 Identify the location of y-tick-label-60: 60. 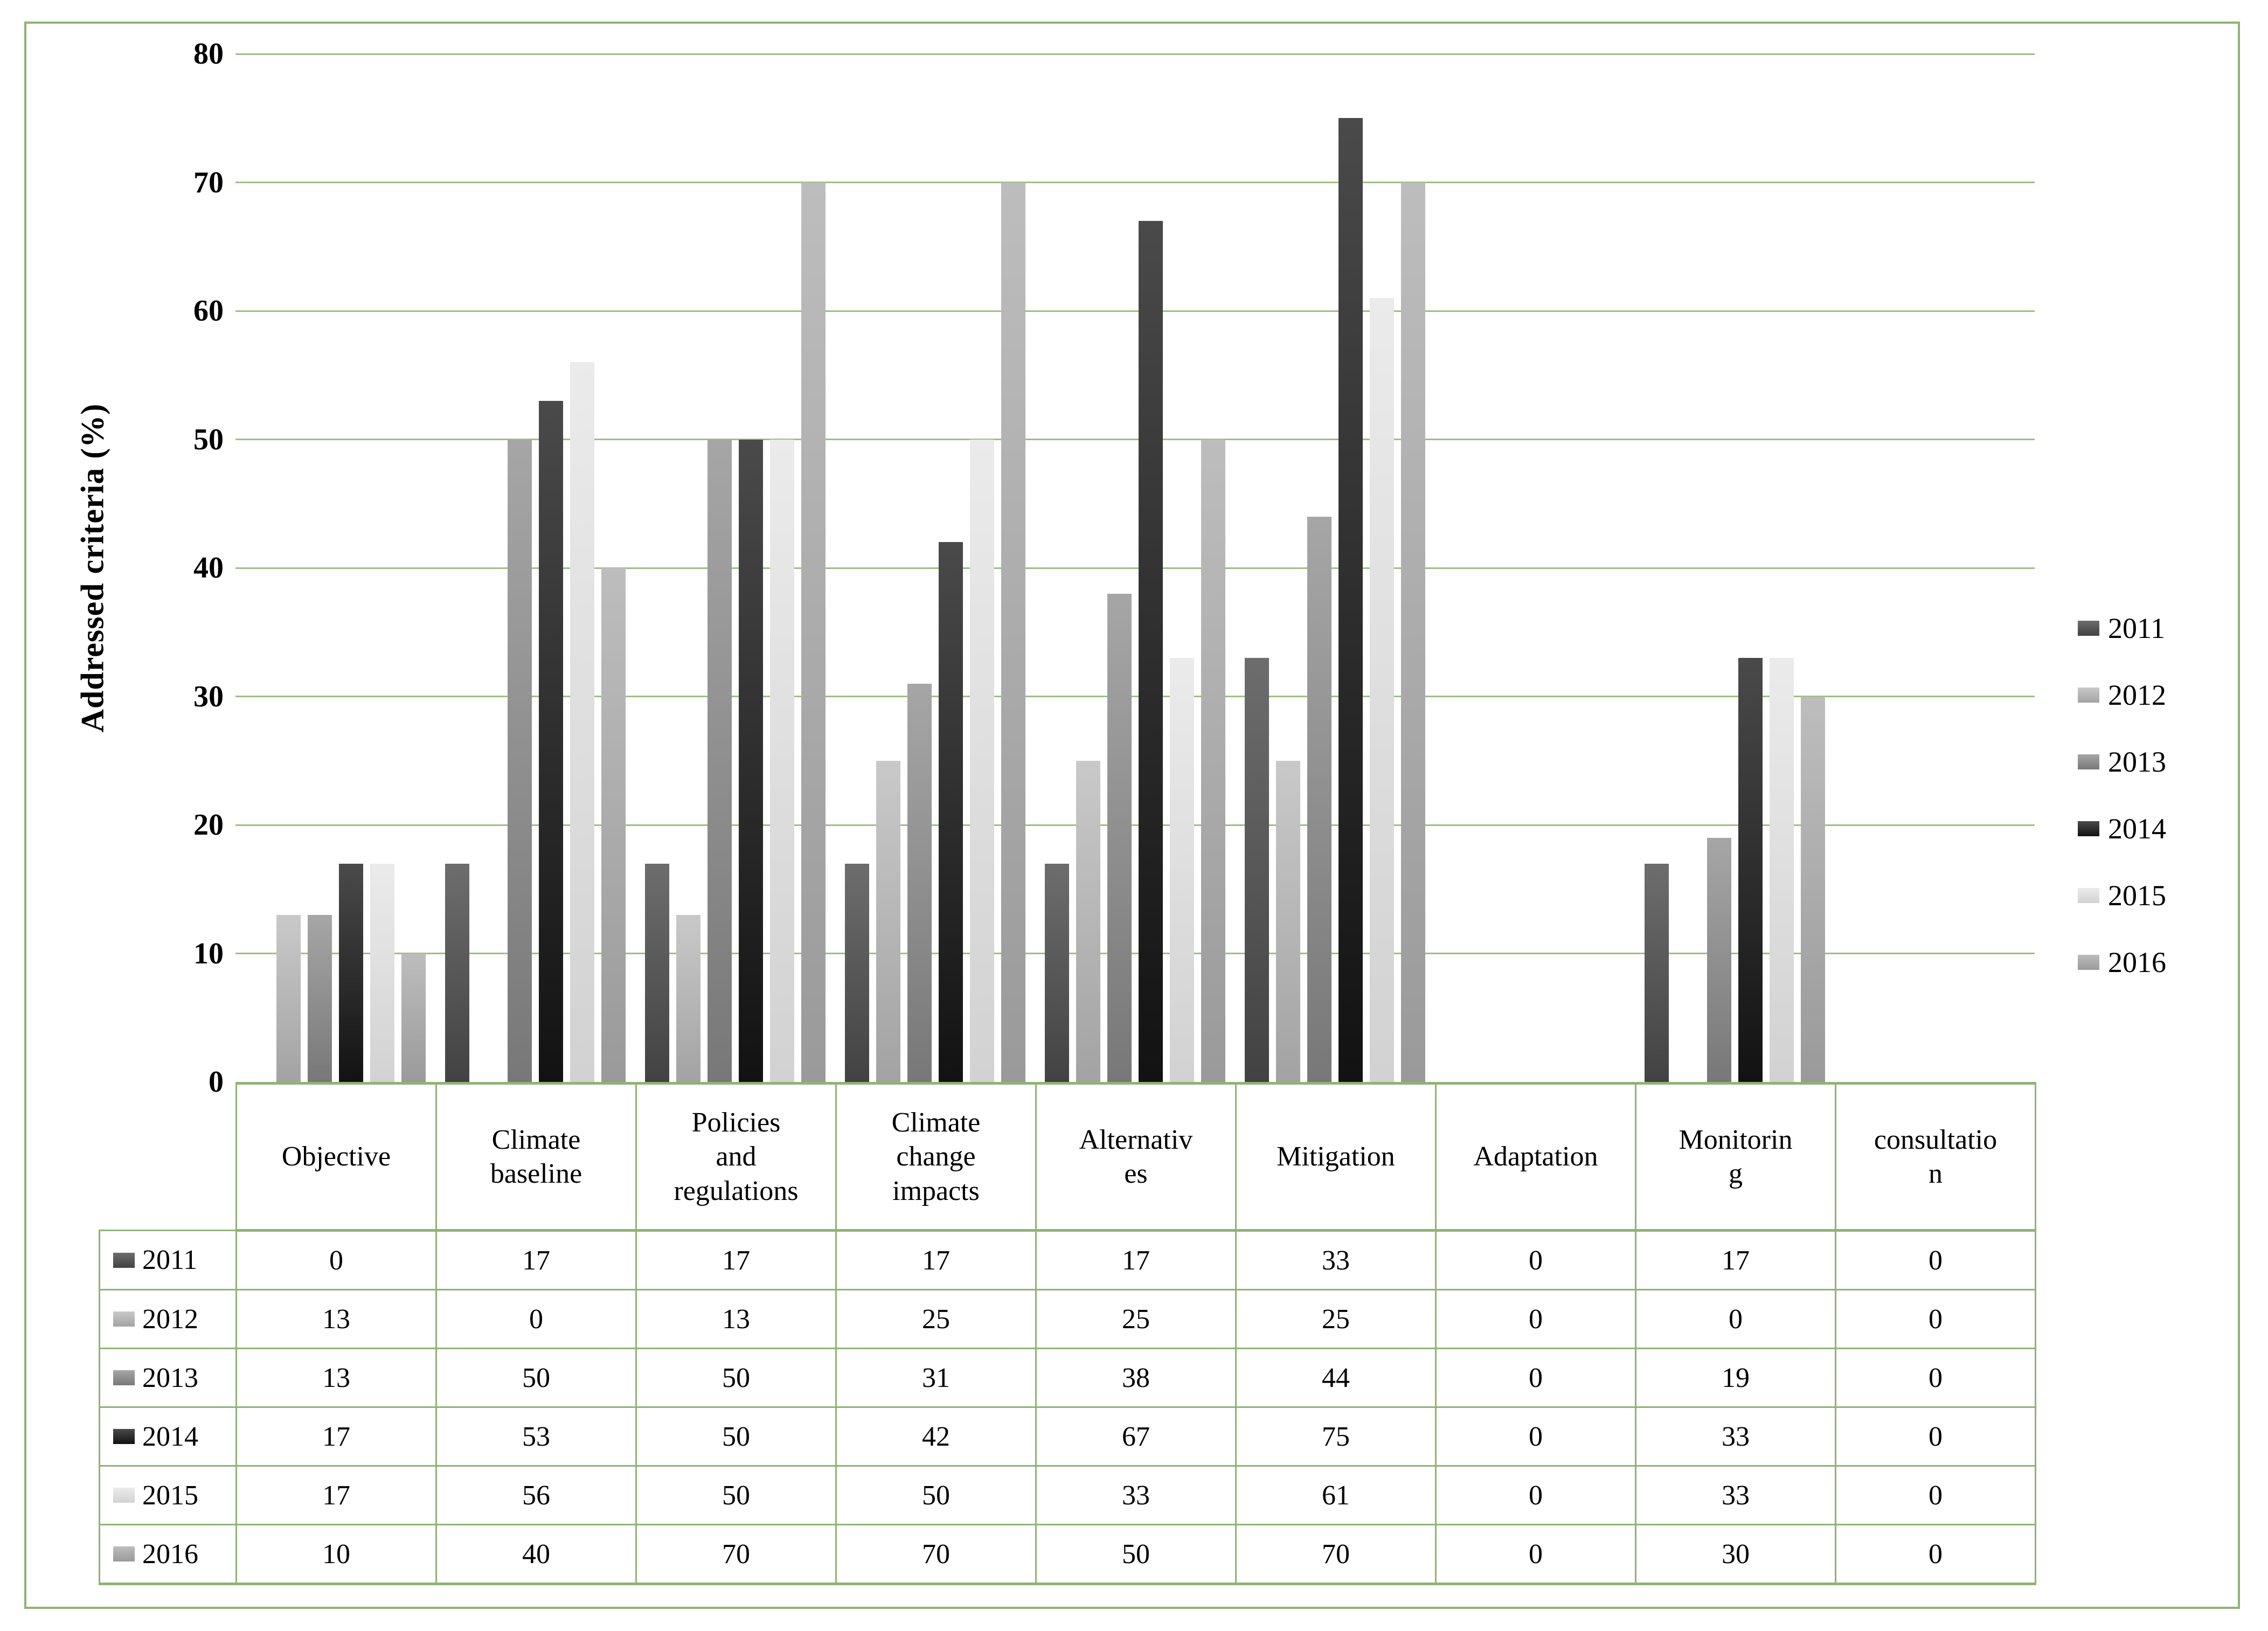
(208, 311).